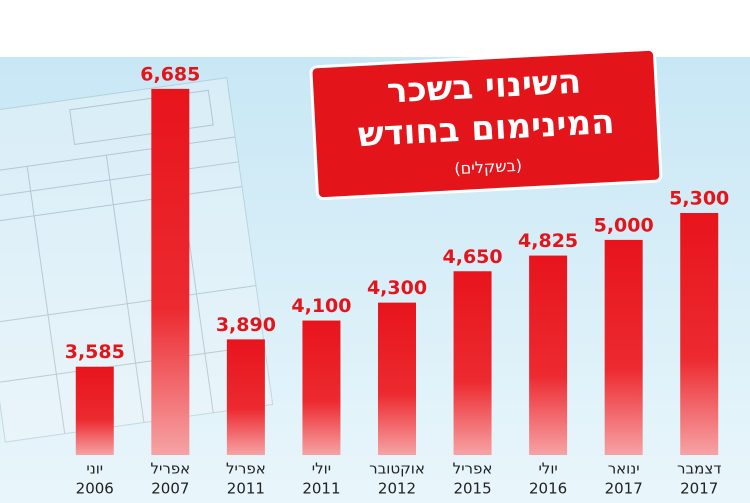 Image resolution: width=750 pixels, height=503 pixels. I want to click on title-sign: השינוי בשכר המינימום בחודש (בשקלים), so click(486, 124).